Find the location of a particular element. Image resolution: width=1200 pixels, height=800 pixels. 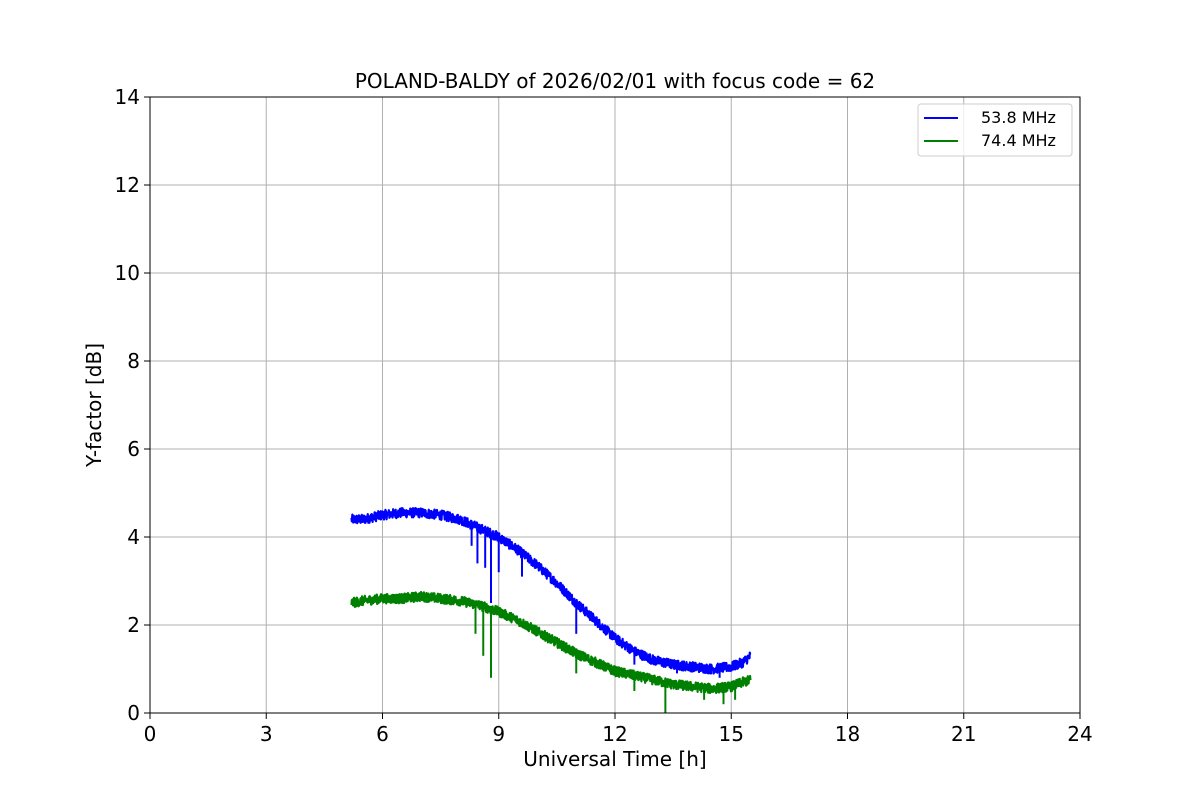

y-tick-label: 6 is located at coordinates (133, 449).